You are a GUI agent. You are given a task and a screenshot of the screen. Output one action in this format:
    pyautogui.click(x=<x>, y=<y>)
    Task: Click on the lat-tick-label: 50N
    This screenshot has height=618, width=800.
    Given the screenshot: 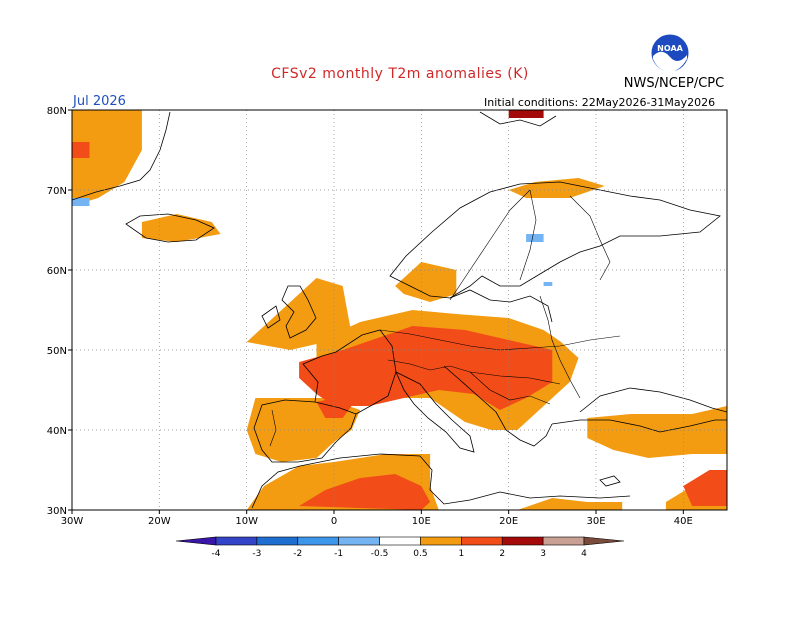 What is the action you would take?
    pyautogui.click(x=57, y=351)
    